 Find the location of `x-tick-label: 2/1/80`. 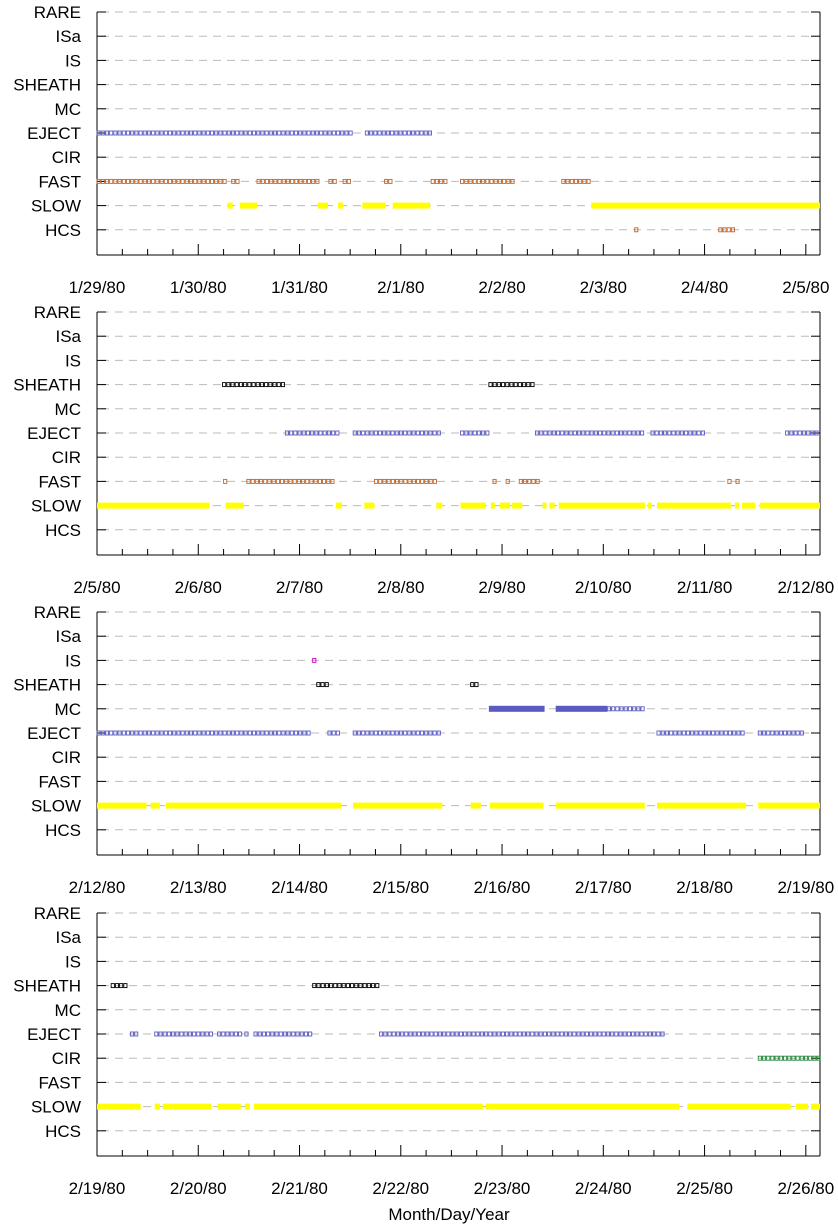

x-tick-label: 2/1/80 is located at coordinates (400, 287).